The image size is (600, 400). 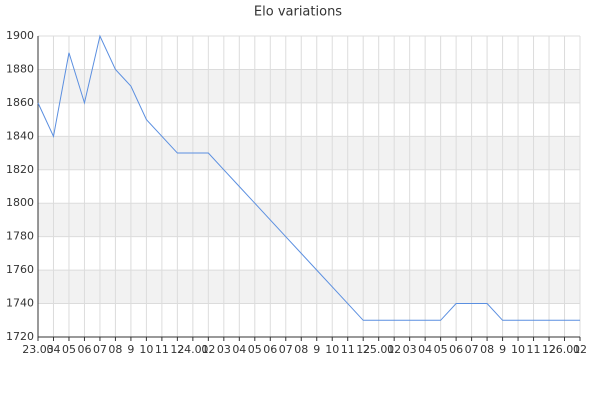 I want to click on y-tick-label: 1840, so click(x=20, y=135).